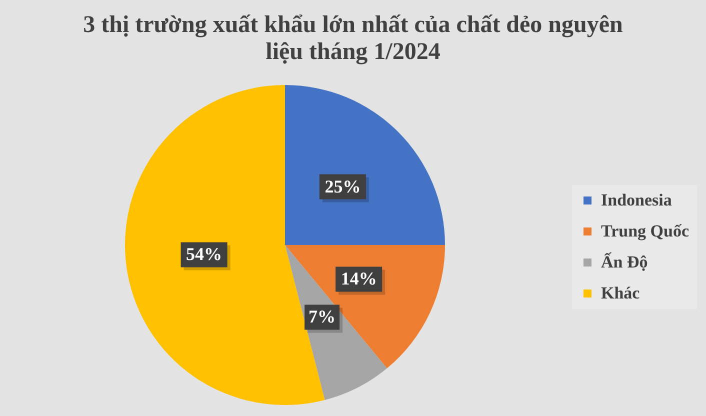 The height and width of the screenshot is (416, 706). Describe the element at coordinates (358, 278) in the screenshot. I see `data-label: 14%` at that location.